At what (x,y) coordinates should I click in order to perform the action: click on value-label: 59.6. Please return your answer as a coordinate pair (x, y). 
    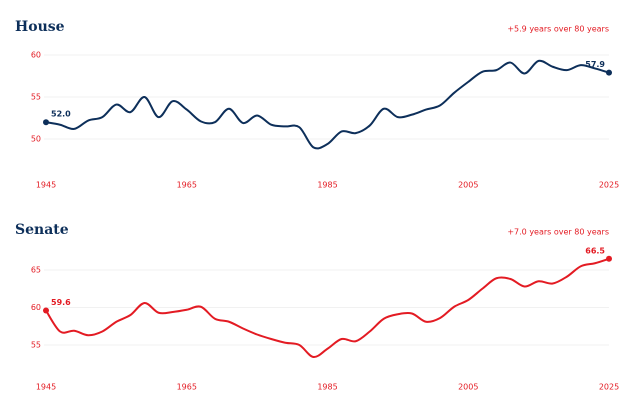
    Looking at the image, I should click on (61, 302).